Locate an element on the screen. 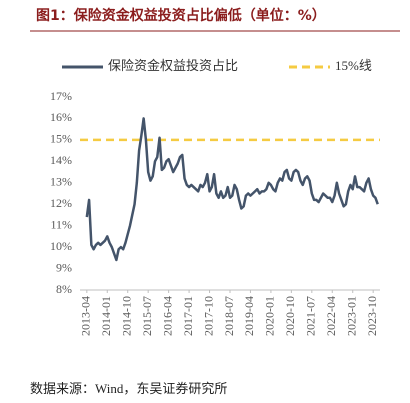 Image resolution: width=410 pixels, height=403 pixels. source-note: 数据来源：Wind，东吴证券研究所 is located at coordinates (128, 388).